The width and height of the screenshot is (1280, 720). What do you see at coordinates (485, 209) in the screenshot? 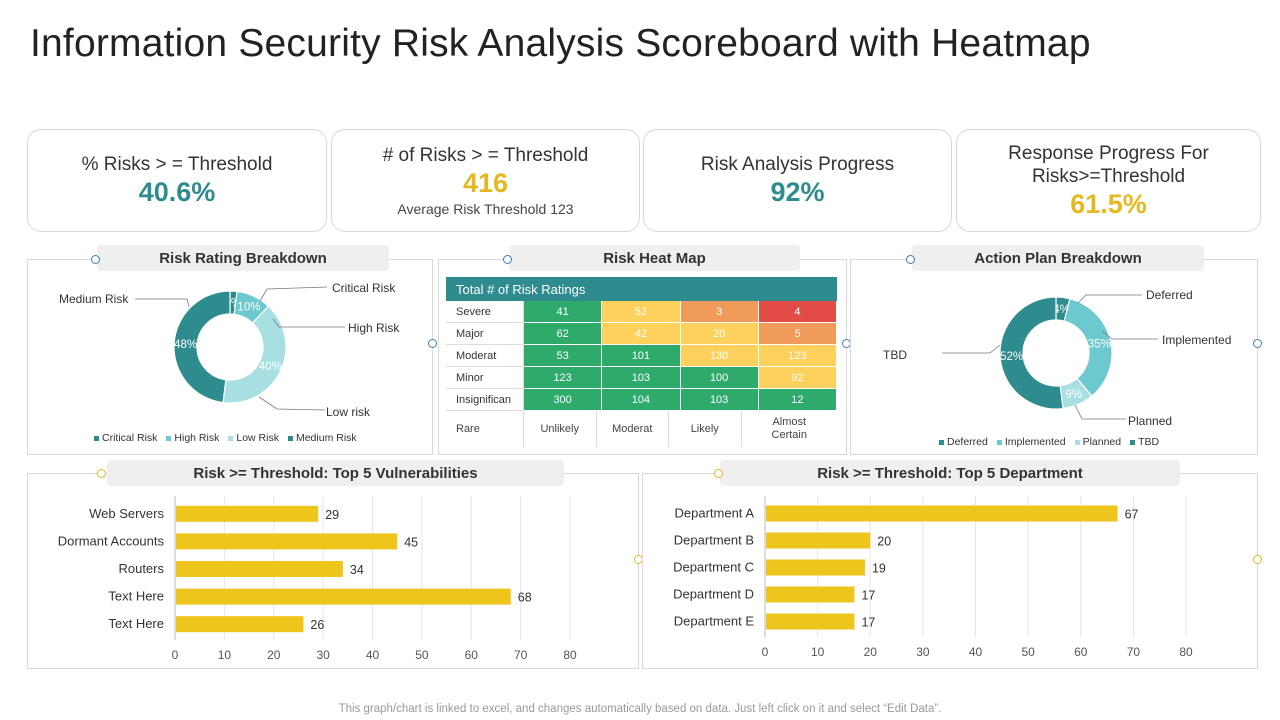
I see `kpi-subtext: Average Risk Threshold 123` at bounding box center [485, 209].